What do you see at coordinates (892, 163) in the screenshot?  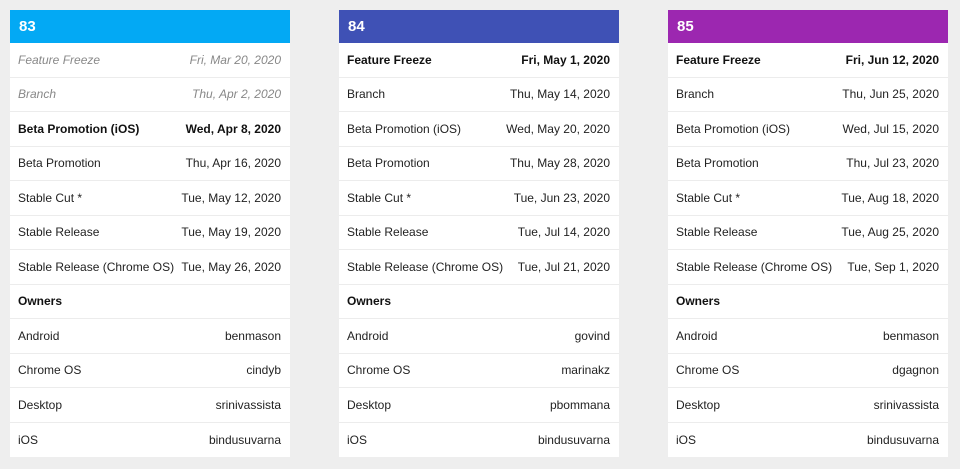 I see `milestone-date: Thu, Jul 23, 2020` at bounding box center [892, 163].